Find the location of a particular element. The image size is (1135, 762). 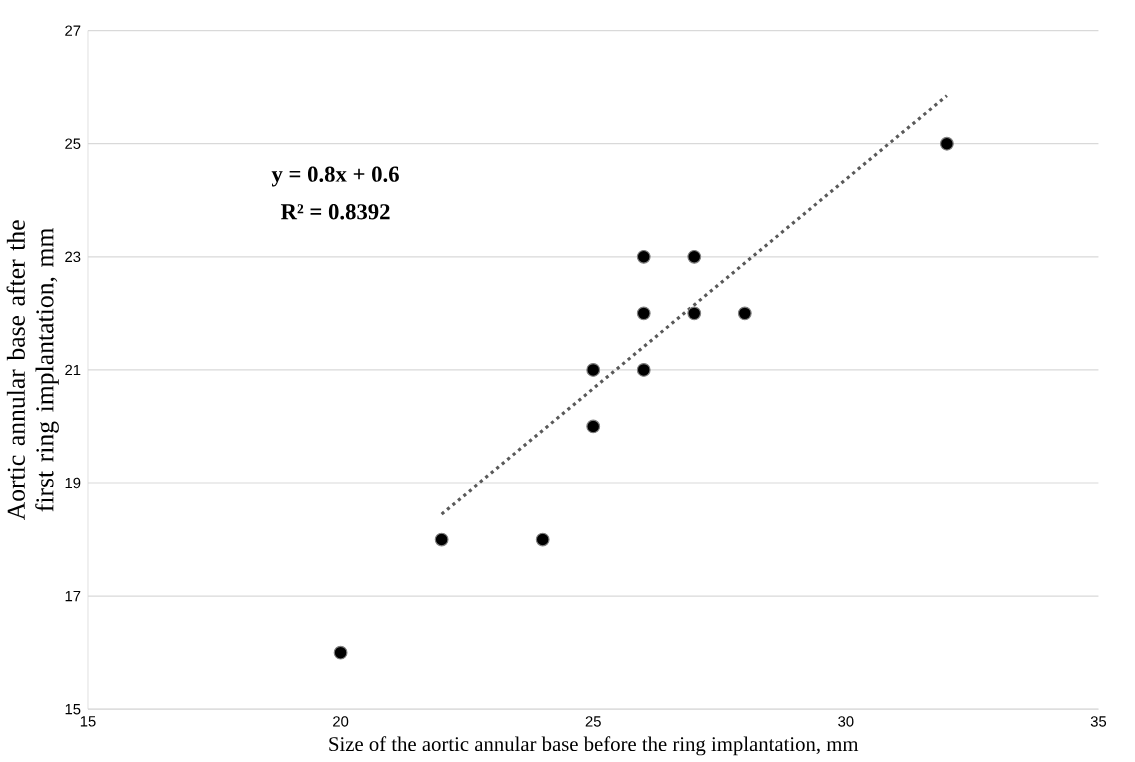

y-tick-label: 15 is located at coordinates (73, 709).